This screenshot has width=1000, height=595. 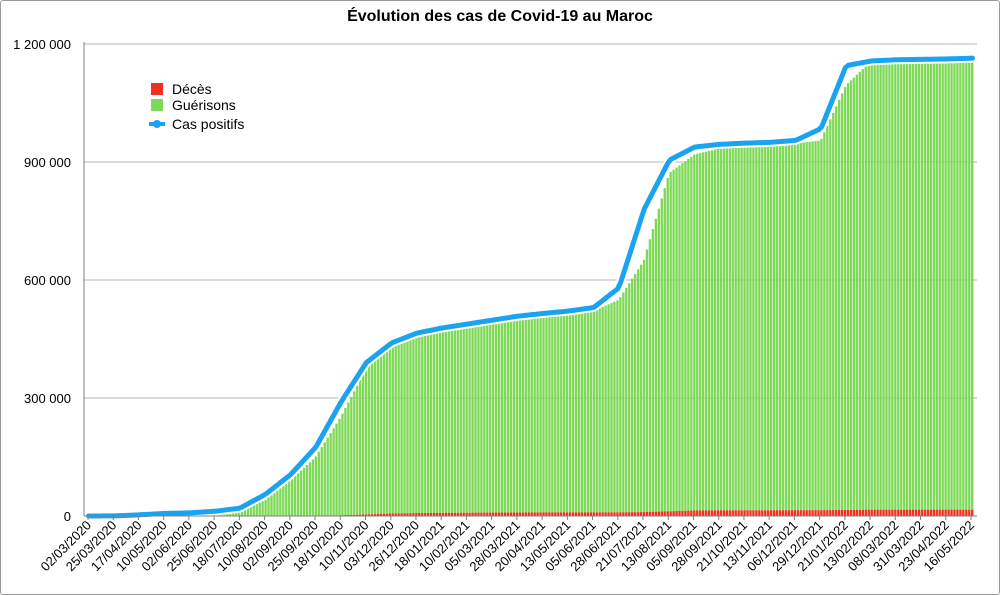 I want to click on legend-marker-cas-positifs, so click(x=157, y=124).